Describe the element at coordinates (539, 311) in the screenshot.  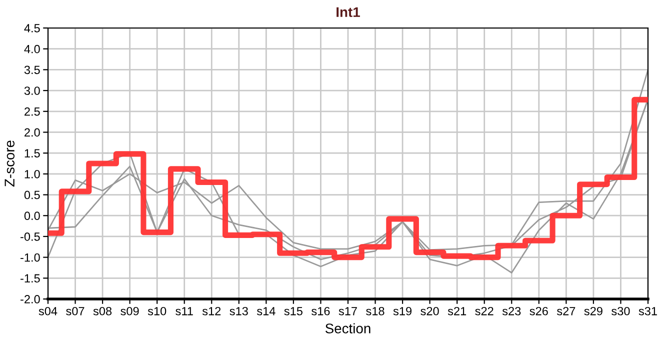
I see `x-tick-label: s26` at that location.